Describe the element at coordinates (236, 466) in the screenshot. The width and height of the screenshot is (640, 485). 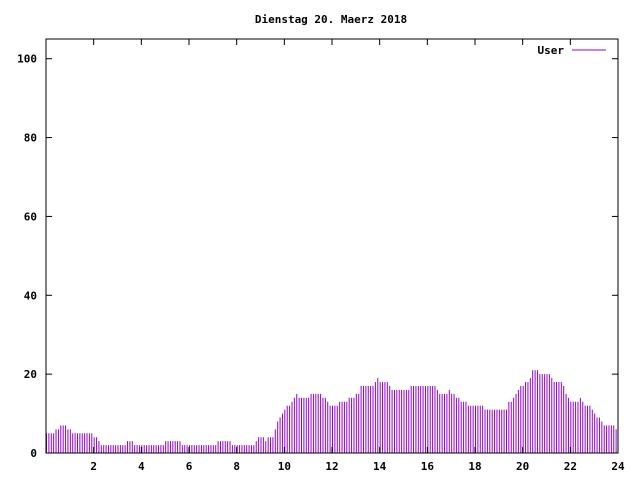
I see `x-tick-label: 8` at that location.